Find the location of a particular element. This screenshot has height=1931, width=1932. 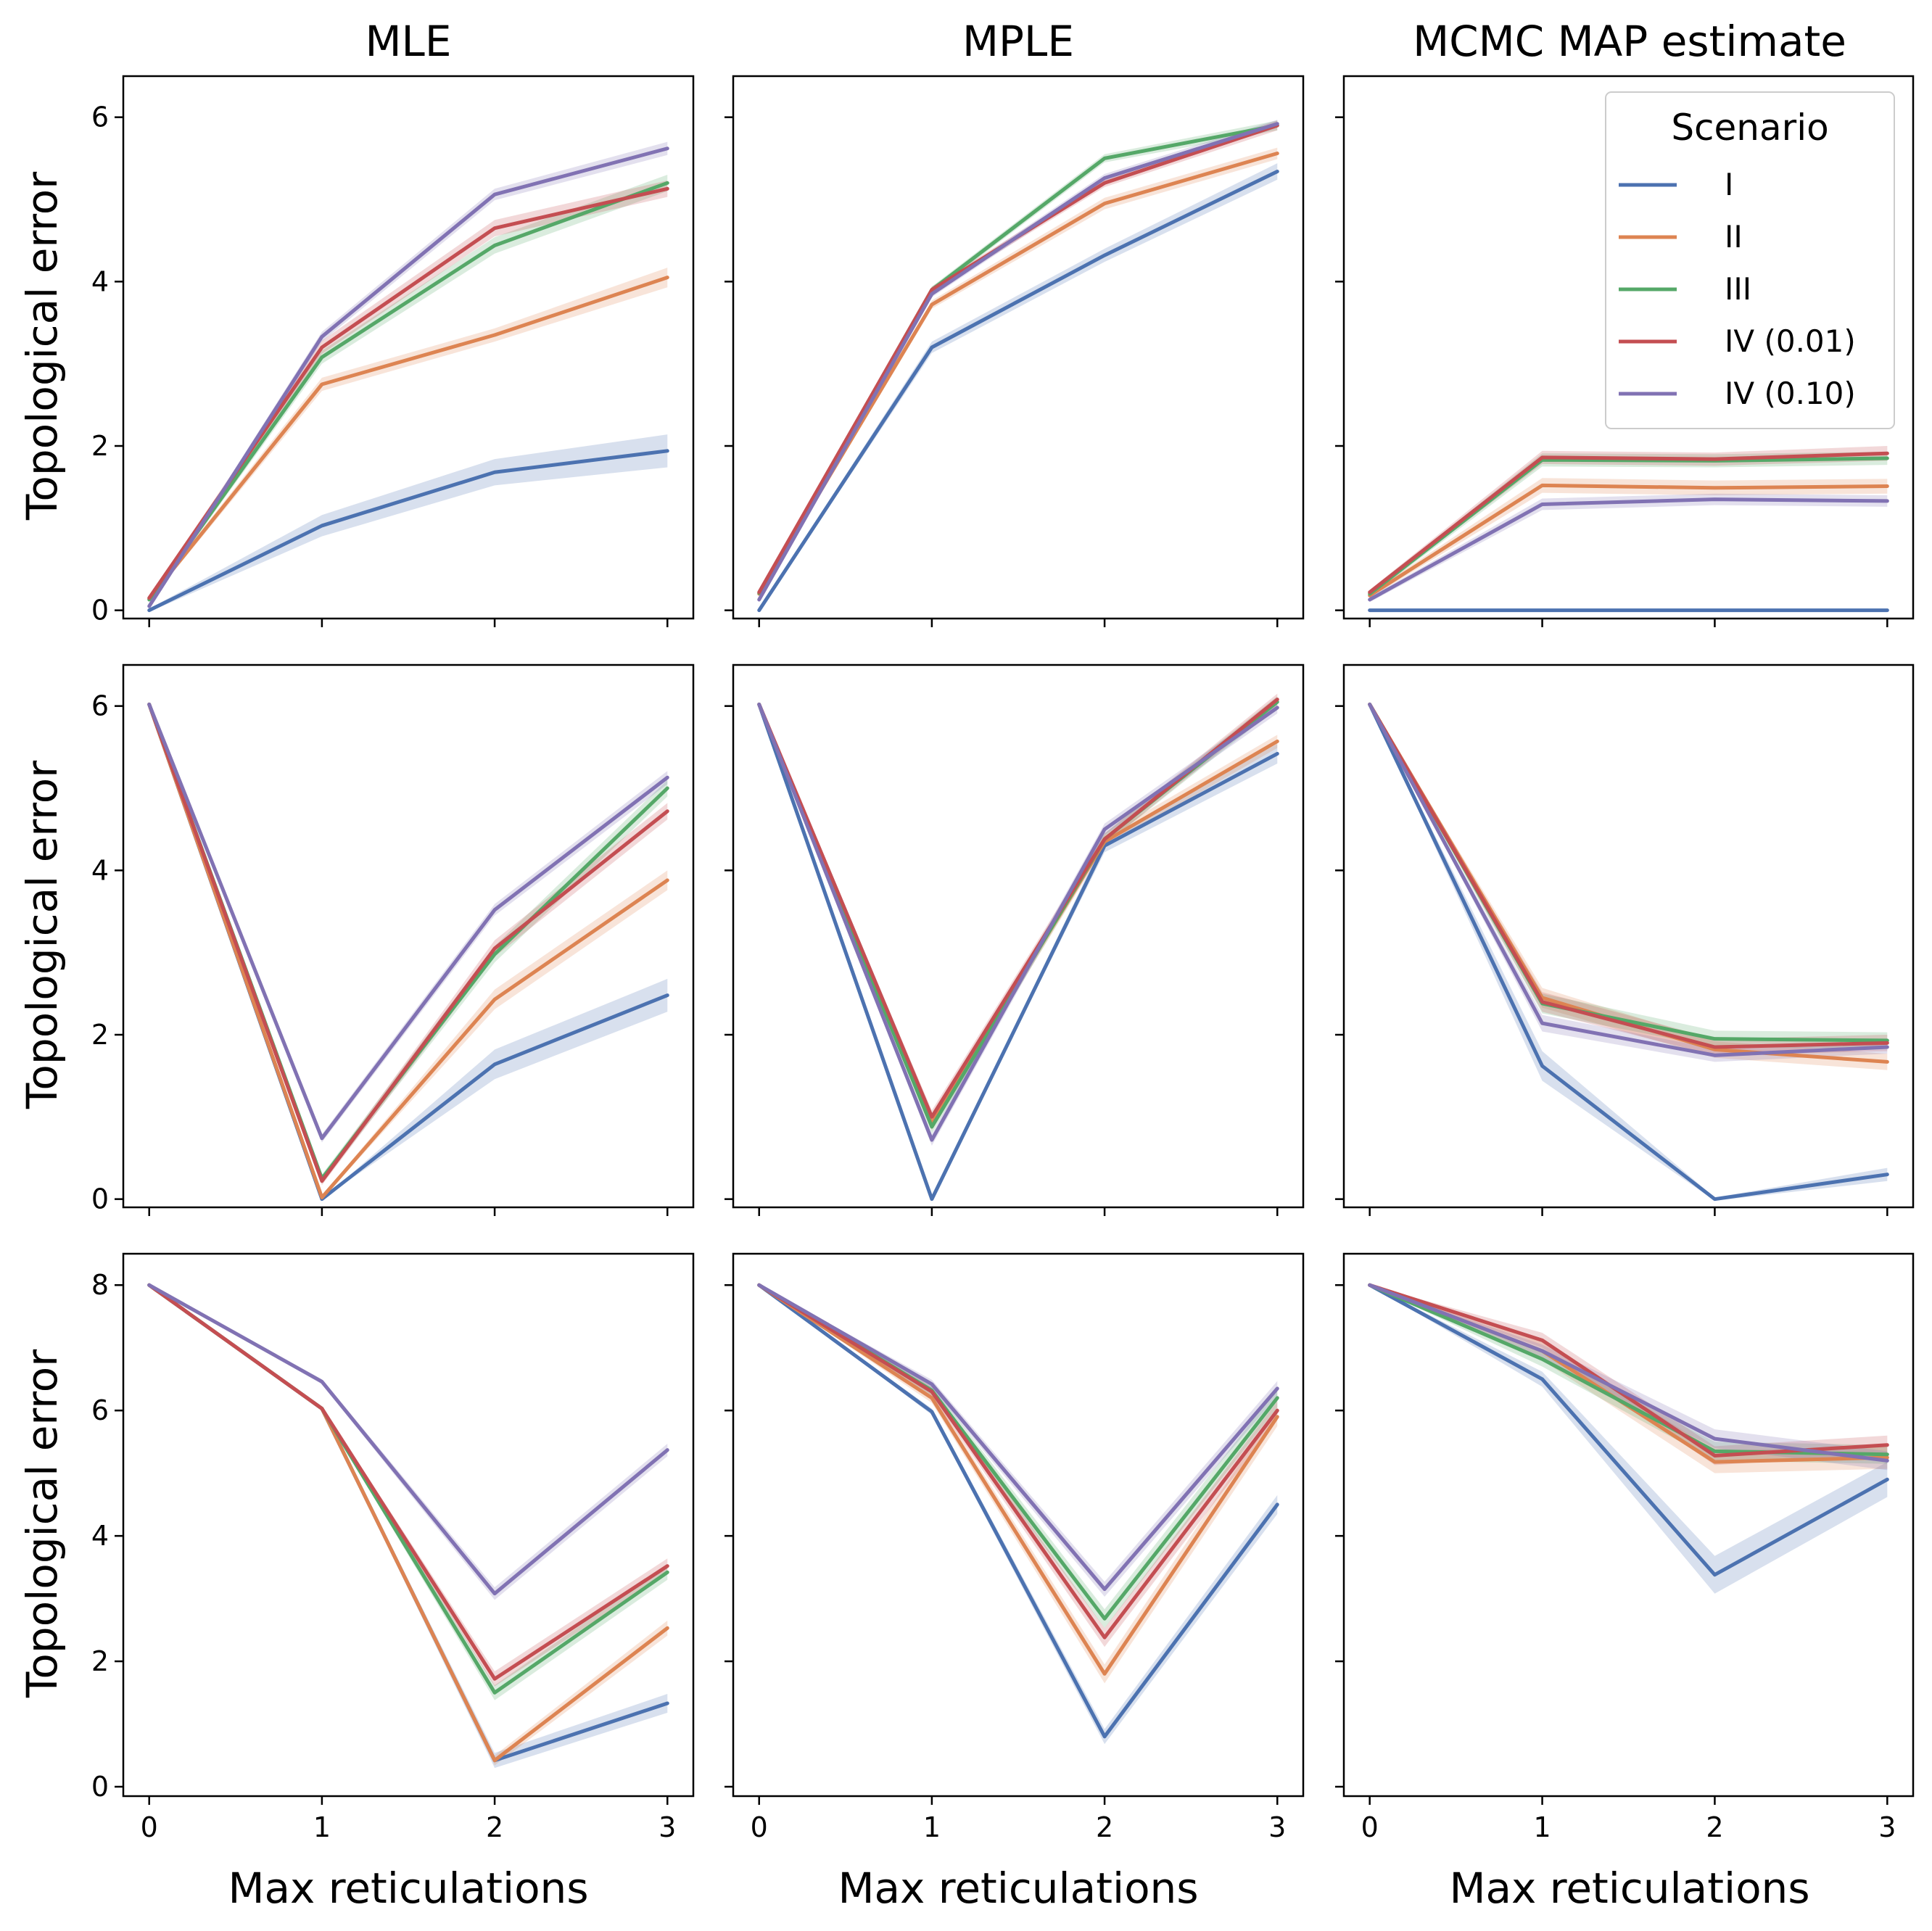

y-axis-label-row-3: Topological error is located at coordinates (42, 1523).